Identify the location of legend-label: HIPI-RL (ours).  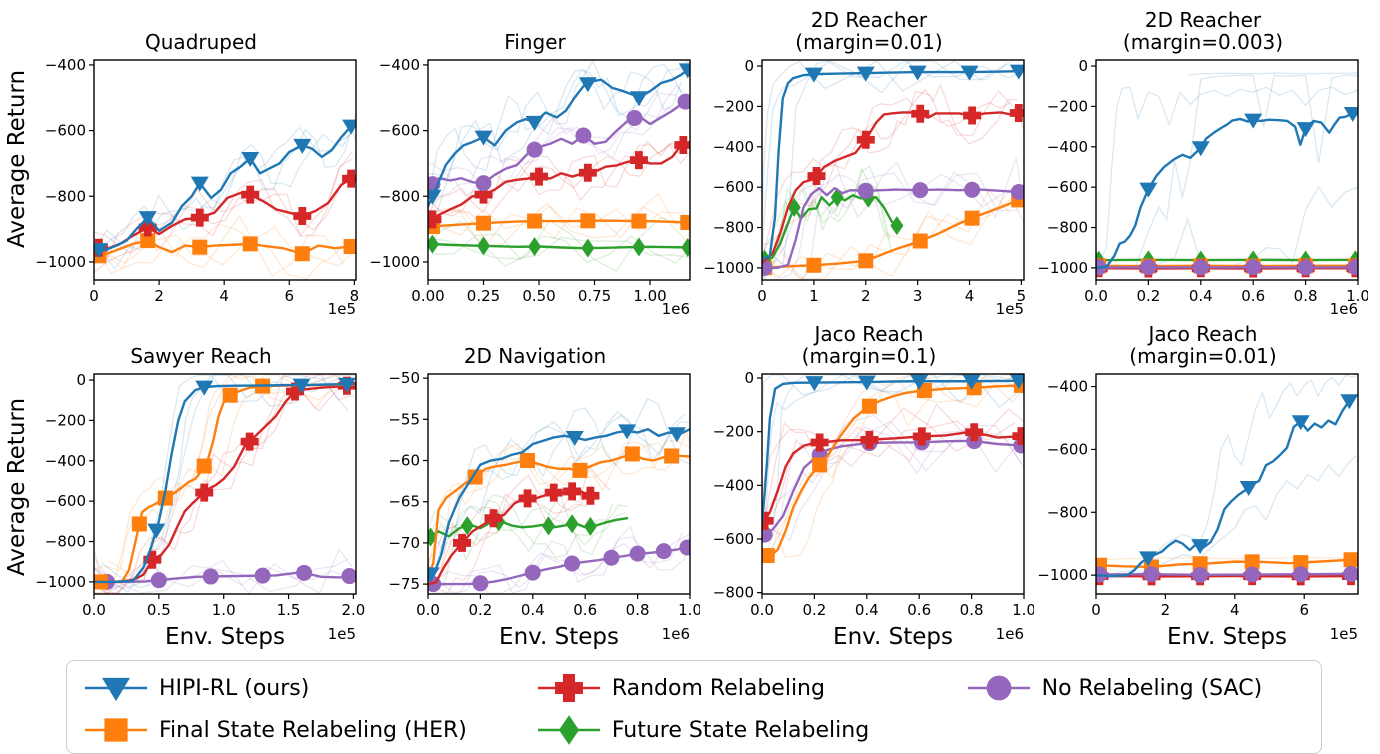
(234, 688).